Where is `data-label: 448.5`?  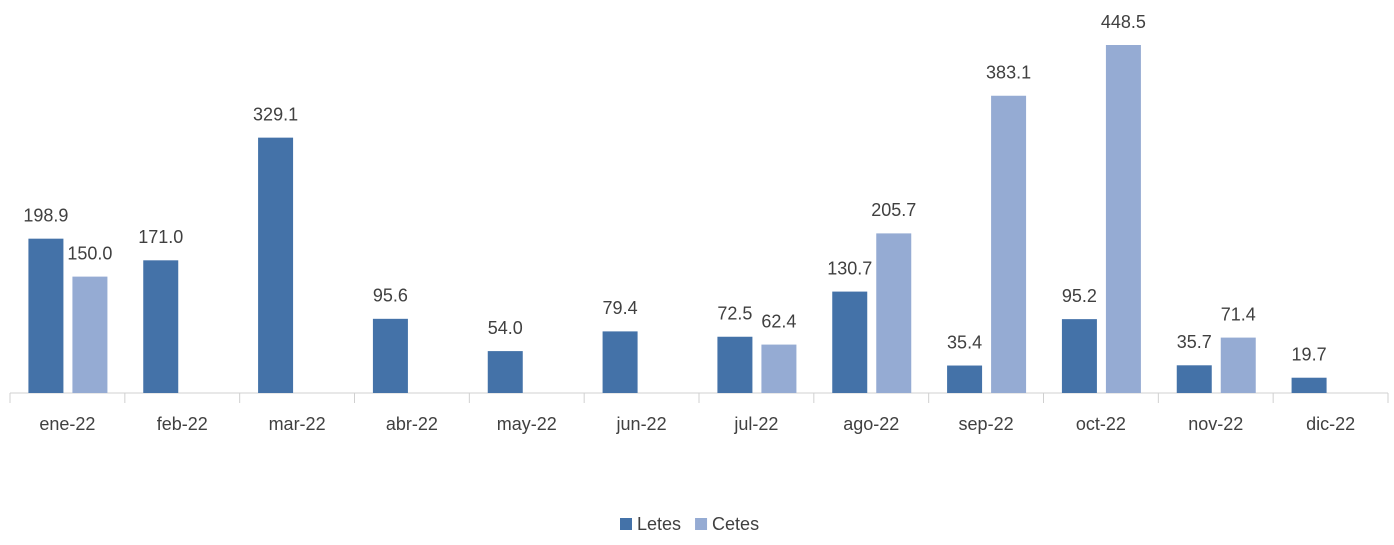 data-label: 448.5 is located at coordinates (1123, 22).